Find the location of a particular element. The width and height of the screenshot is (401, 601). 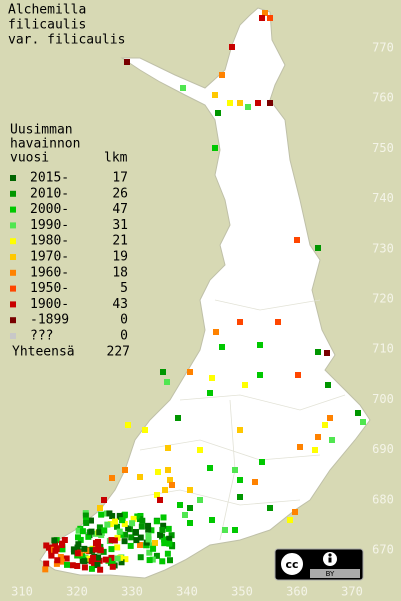

legend-count-header: lkm is located at coordinates (116, 158).